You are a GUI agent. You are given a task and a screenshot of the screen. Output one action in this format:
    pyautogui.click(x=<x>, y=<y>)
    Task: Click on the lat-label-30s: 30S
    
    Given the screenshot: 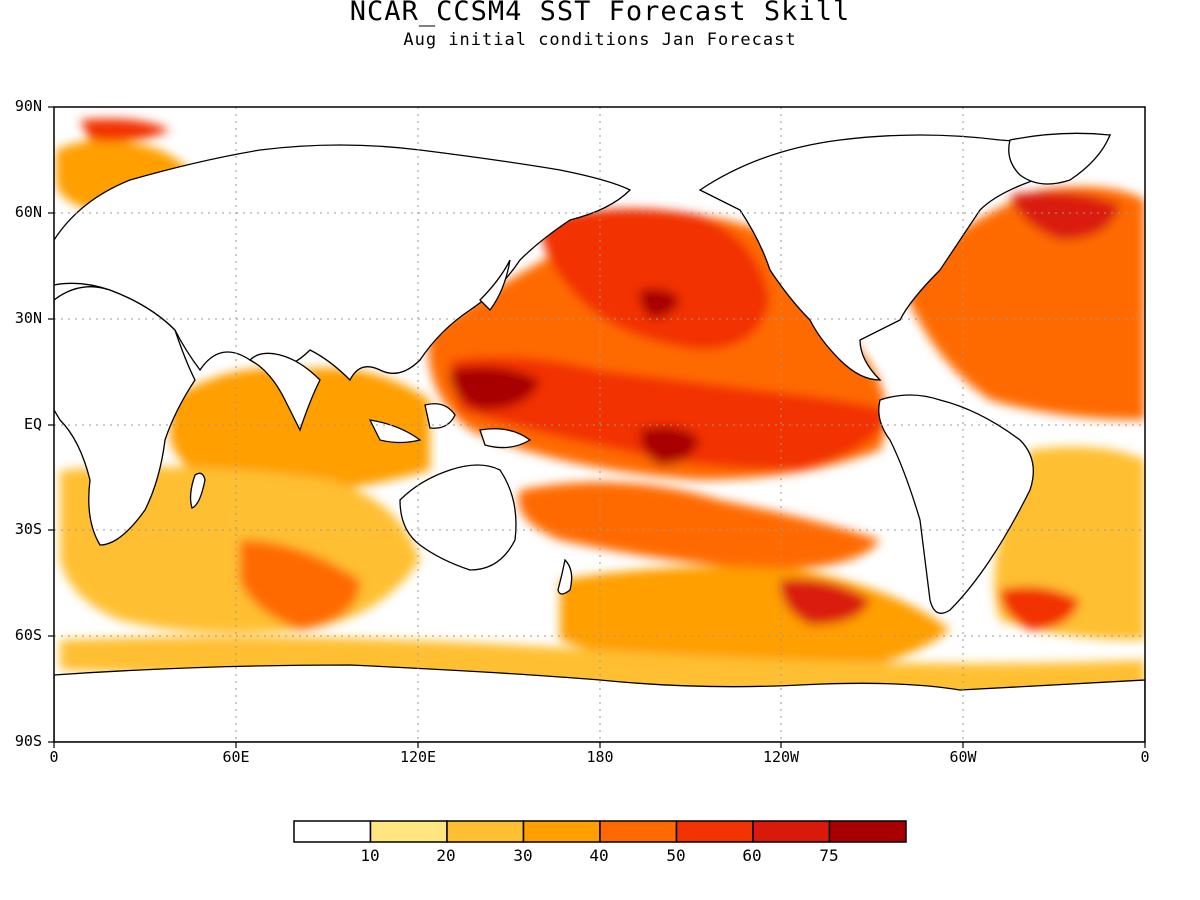 What is the action you would take?
    pyautogui.click(x=28, y=529)
    